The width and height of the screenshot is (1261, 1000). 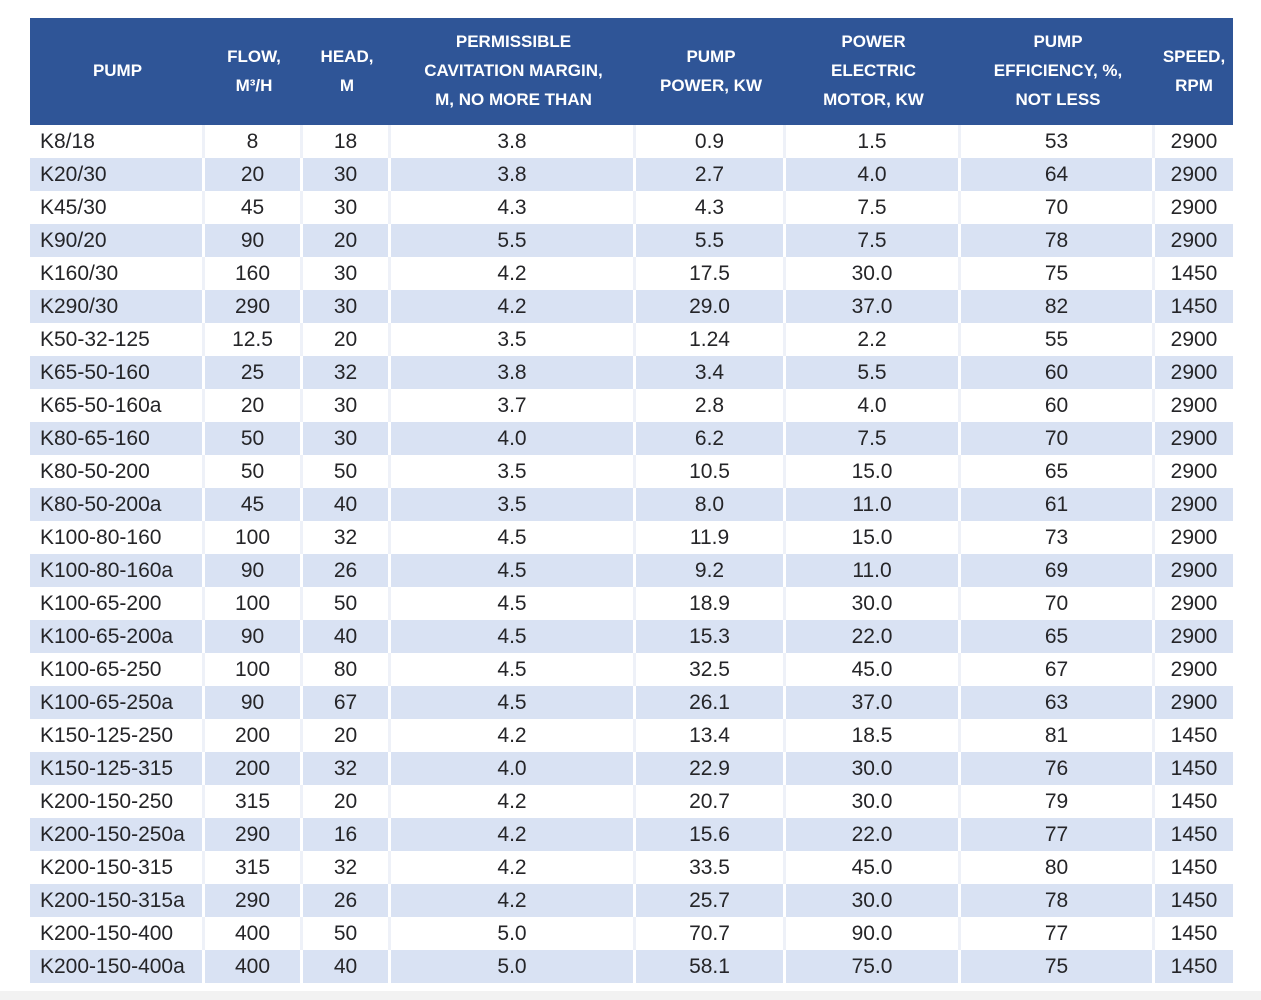 I want to click on cell-pump: K200-150-315a, so click(x=117, y=900).